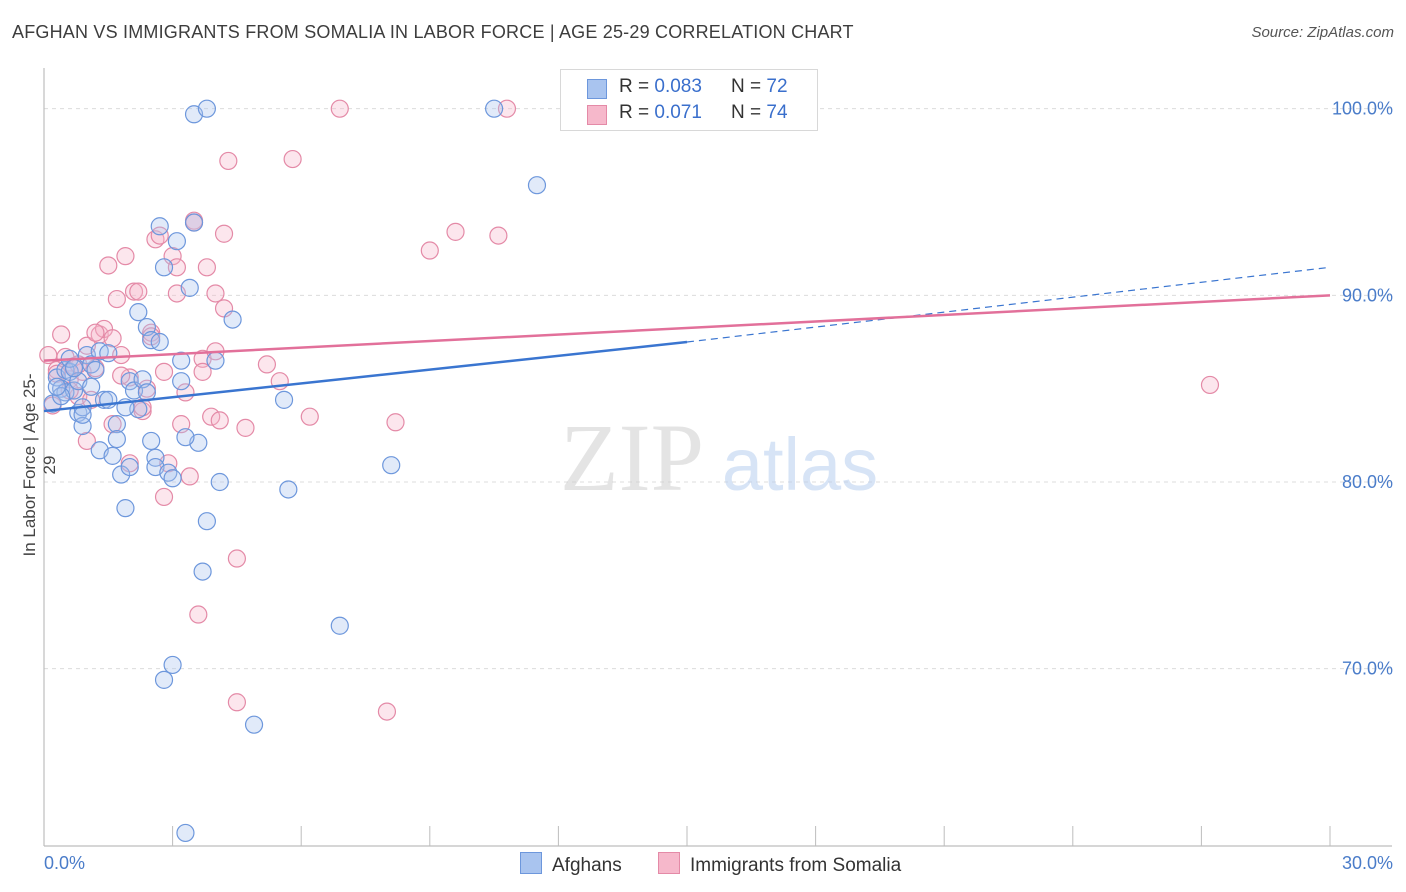 This screenshot has width=1406, height=892. I want to click on legend-r-label: R =, so click(634, 112).